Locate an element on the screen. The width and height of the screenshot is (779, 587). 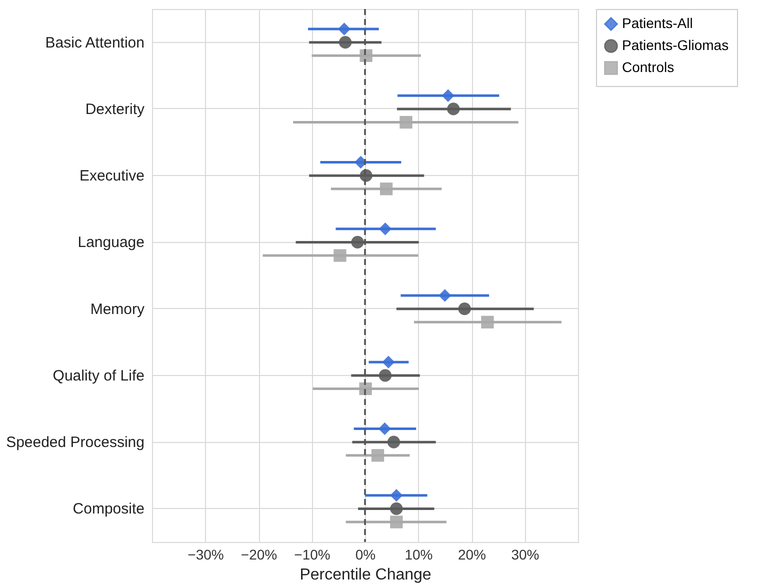
y-tick-label: Composite is located at coordinates (108, 509).